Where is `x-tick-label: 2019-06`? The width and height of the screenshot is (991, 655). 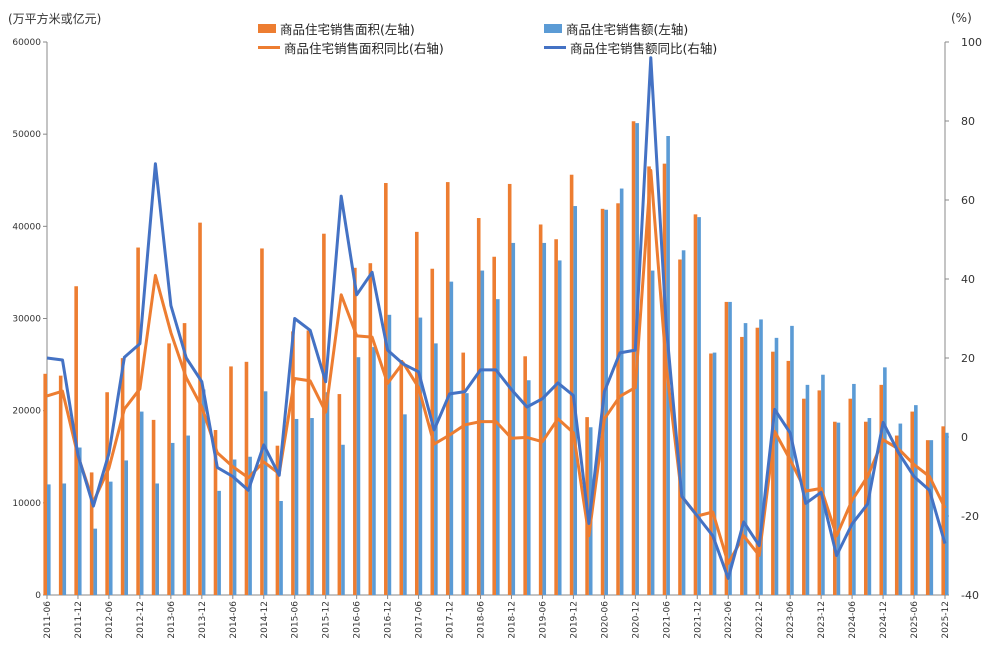
x-tick-label: 2019-06 is located at coordinates (543, 620).